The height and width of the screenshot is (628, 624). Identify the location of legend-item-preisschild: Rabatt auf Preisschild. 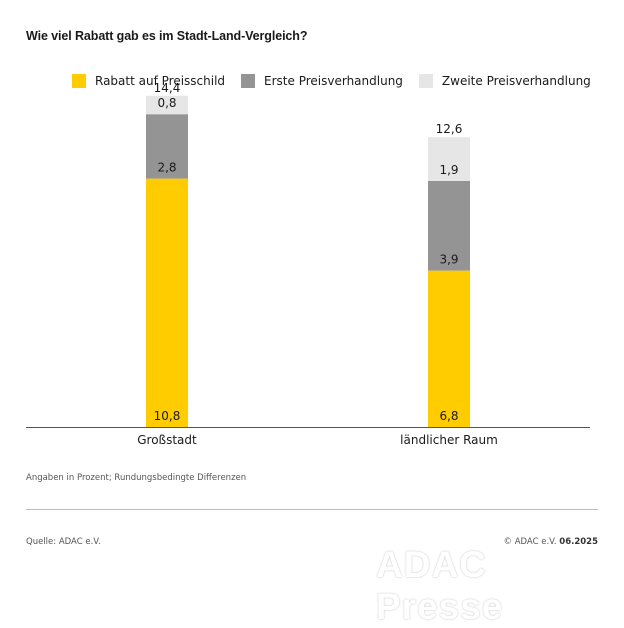
(148, 81).